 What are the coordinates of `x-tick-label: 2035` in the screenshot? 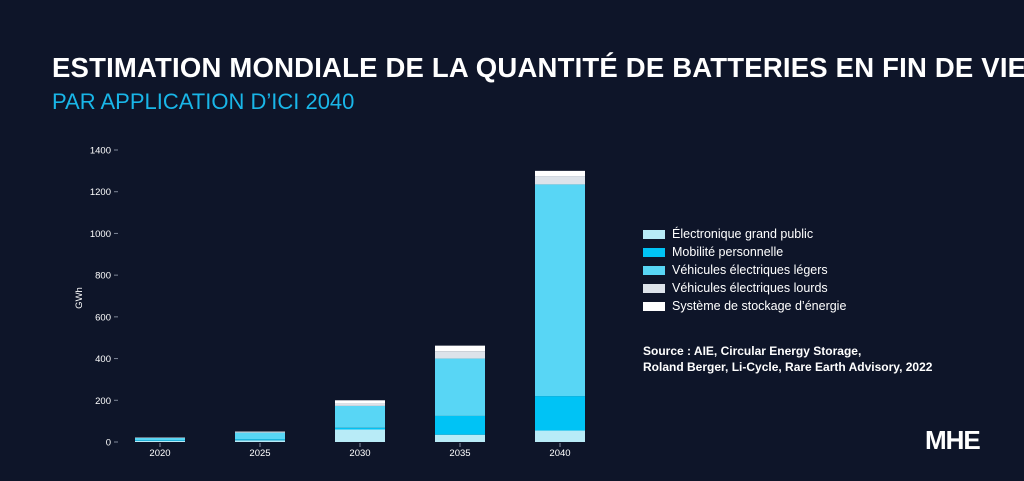 It's located at (459, 453).